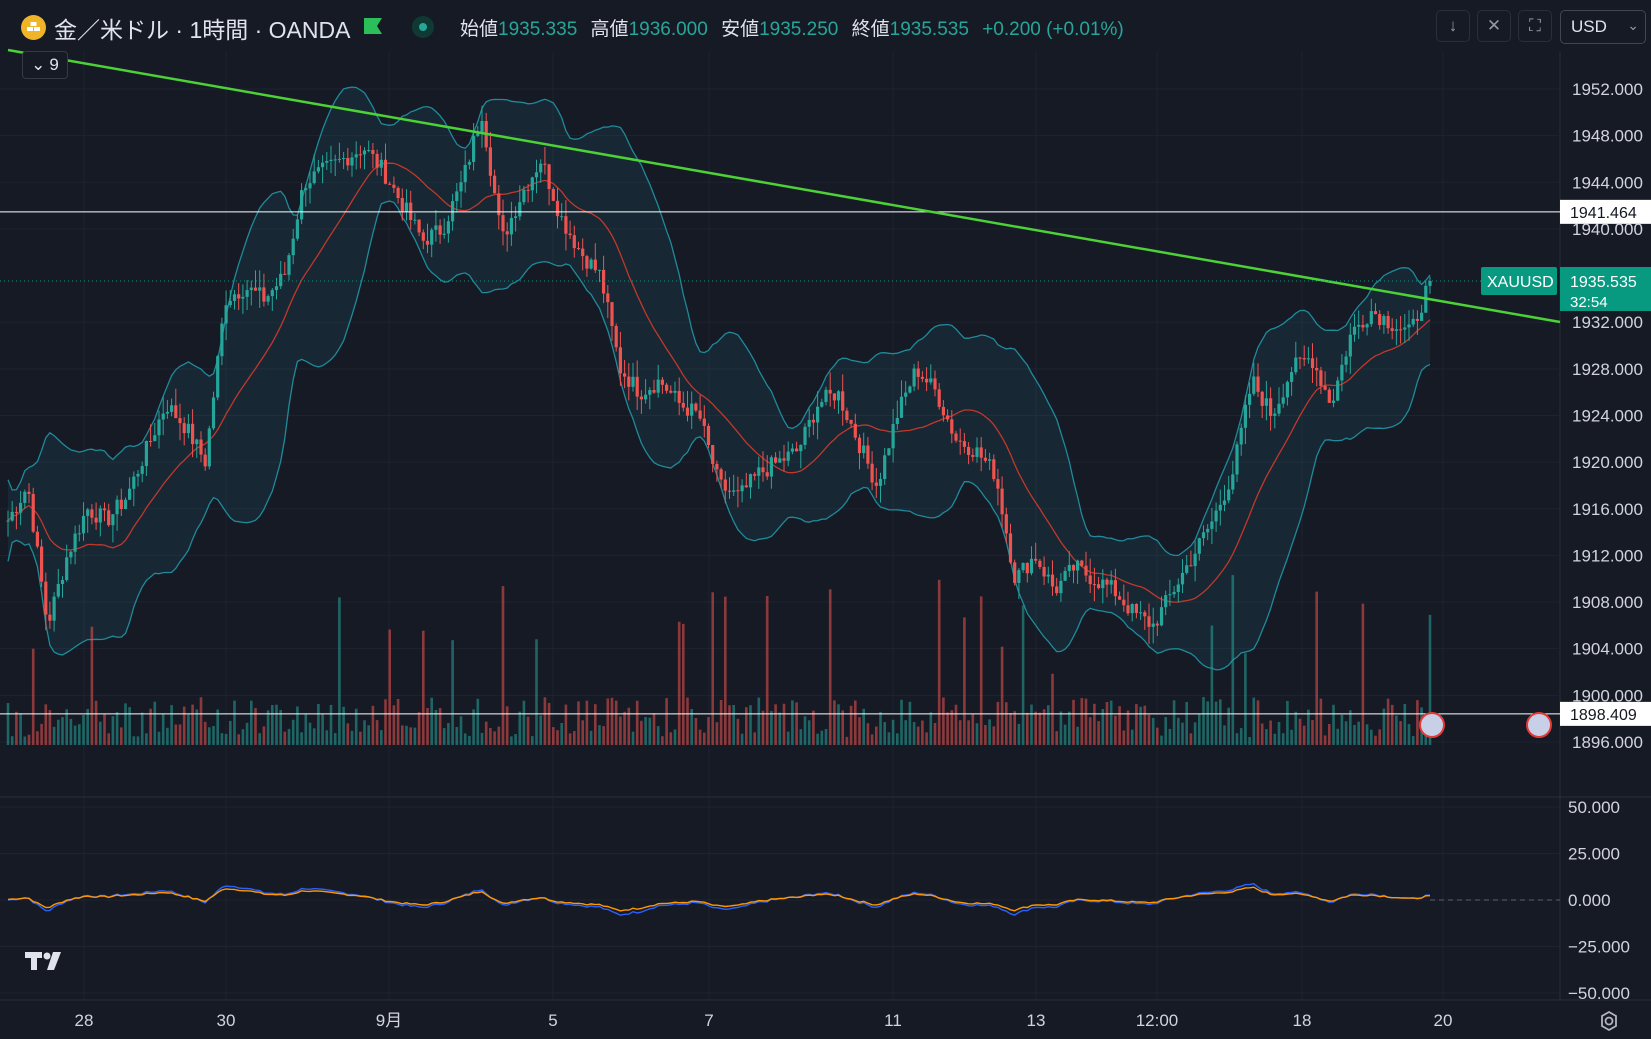 The height and width of the screenshot is (1039, 1651). I want to click on fullscreen-icon: ⛶, so click(1535, 26).